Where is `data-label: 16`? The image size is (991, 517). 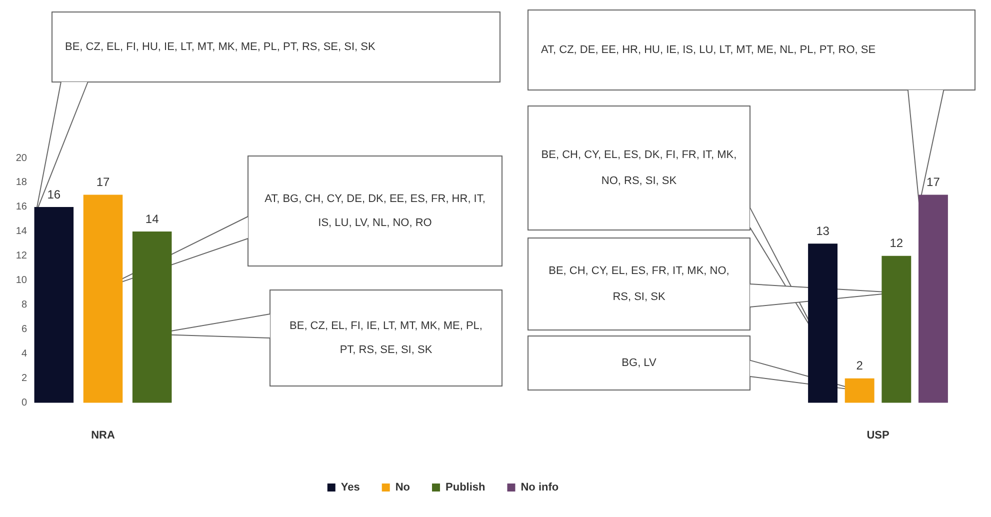
data-label: 16 is located at coordinates (54, 194).